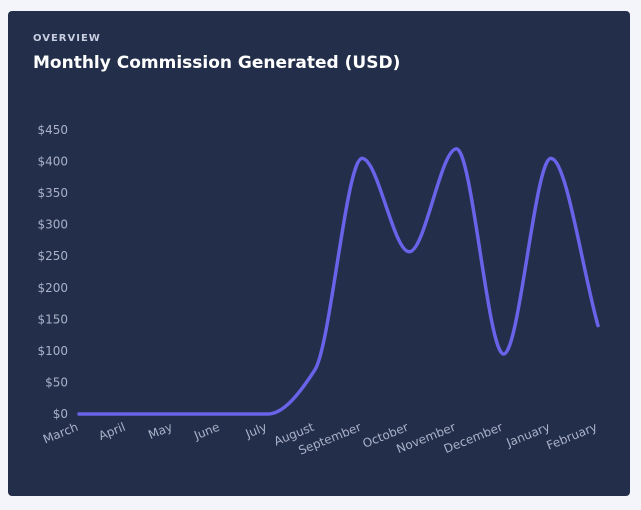  What do you see at coordinates (52, 193) in the screenshot?
I see `y-tick-label: $350` at bounding box center [52, 193].